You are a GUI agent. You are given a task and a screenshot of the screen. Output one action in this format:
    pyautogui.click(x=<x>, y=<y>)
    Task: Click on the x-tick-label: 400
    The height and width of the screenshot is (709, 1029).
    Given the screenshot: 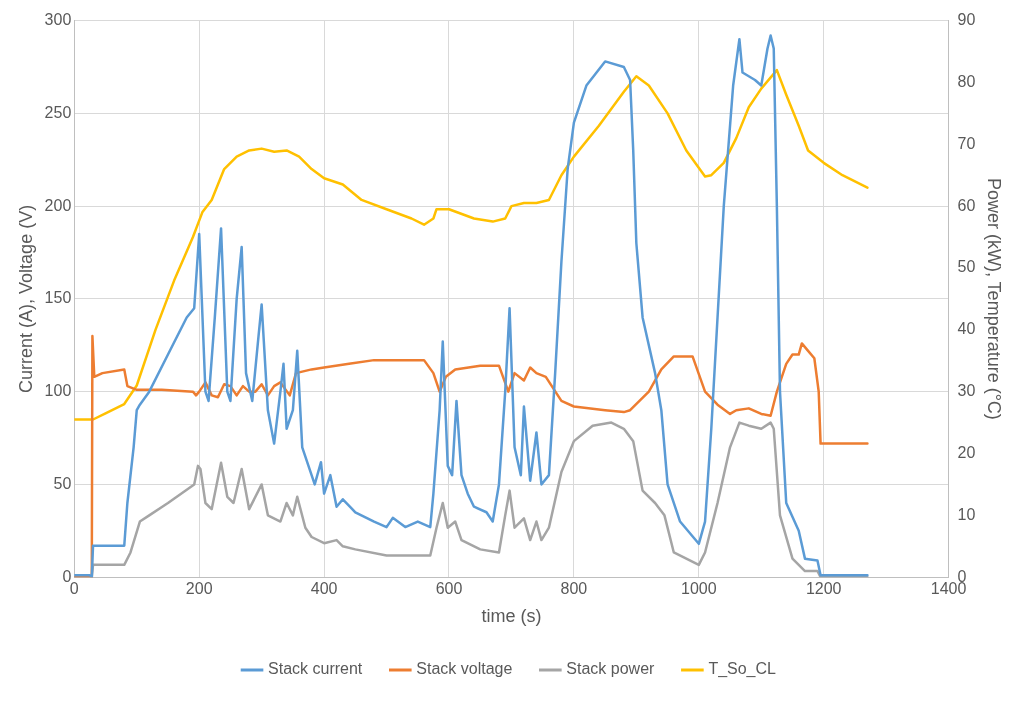 What is the action you would take?
    pyautogui.click(x=324, y=589)
    